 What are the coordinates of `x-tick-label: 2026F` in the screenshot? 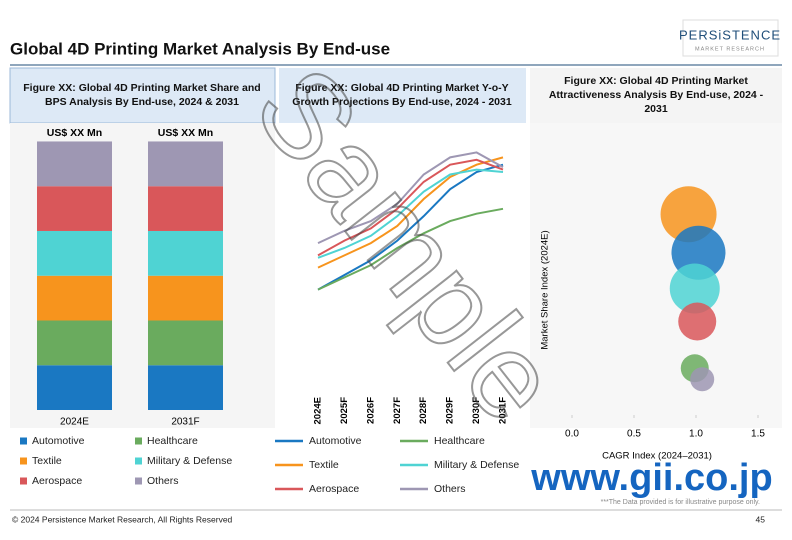 It's located at (370, 410).